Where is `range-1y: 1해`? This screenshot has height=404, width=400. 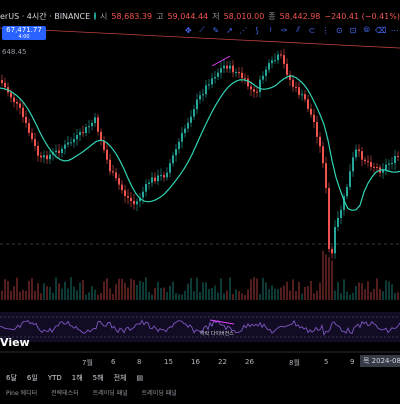 range-1y: 1해 is located at coordinates (77, 378).